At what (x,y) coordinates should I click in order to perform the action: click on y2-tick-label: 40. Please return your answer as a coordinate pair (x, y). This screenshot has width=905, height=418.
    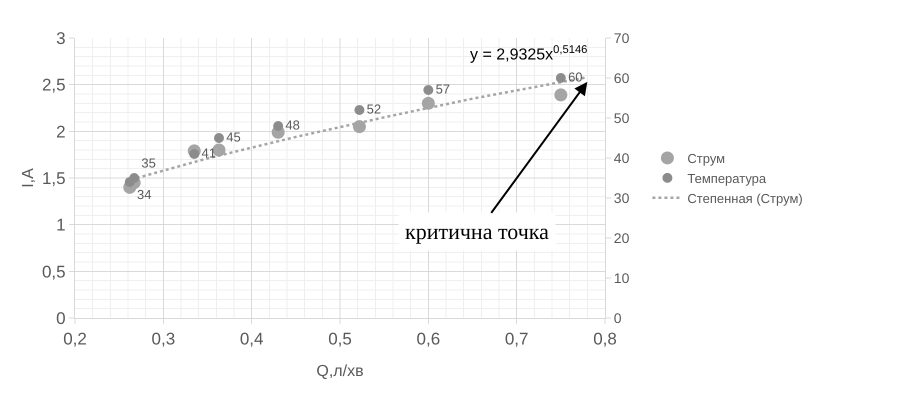
    Looking at the image, I should click on (622, 158).